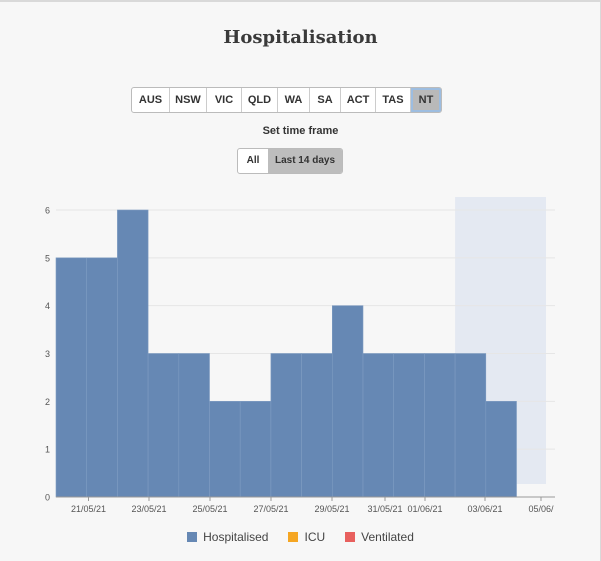 The width and height of the screenshot is (601, 561). Describe the element at coordinates (541, 509) in the screenshot. I see `x-tick-label: 05/06/` at that location.